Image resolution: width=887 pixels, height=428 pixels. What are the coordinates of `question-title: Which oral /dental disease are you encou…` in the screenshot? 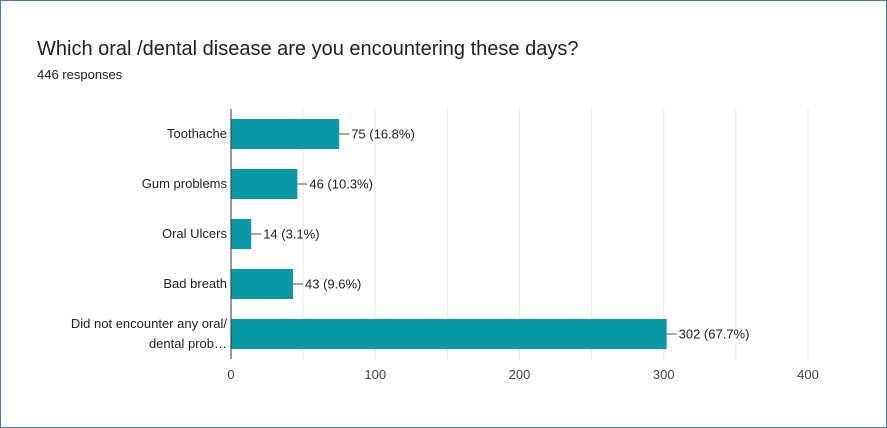 It's located at (308, 49).